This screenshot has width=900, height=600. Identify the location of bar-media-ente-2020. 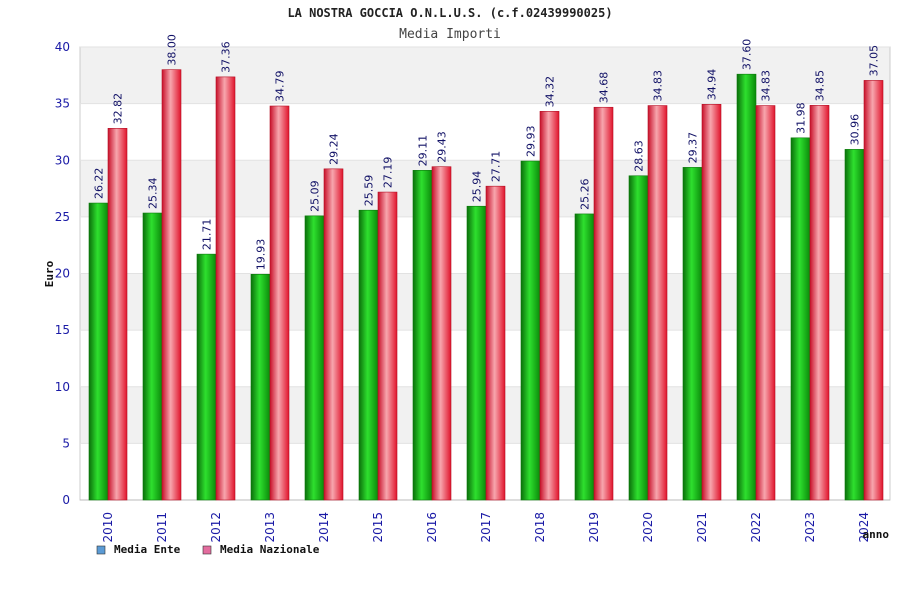
(638, 338).